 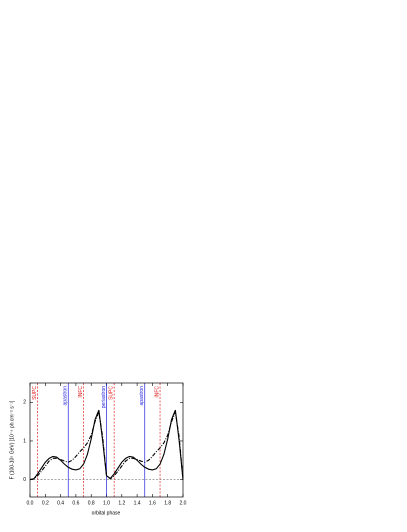 I want to click on x-axis-label: orbital phase, so click(x=106, y=513).